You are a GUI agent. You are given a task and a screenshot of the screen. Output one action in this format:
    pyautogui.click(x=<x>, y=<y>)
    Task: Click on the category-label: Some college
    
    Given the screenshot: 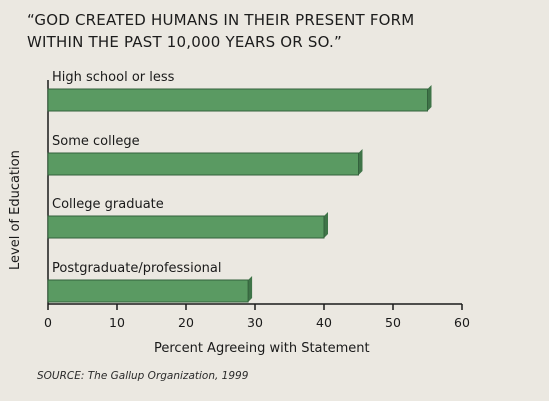 What is the action you would take?
    pyautogui.click(x=96, y=141)
    